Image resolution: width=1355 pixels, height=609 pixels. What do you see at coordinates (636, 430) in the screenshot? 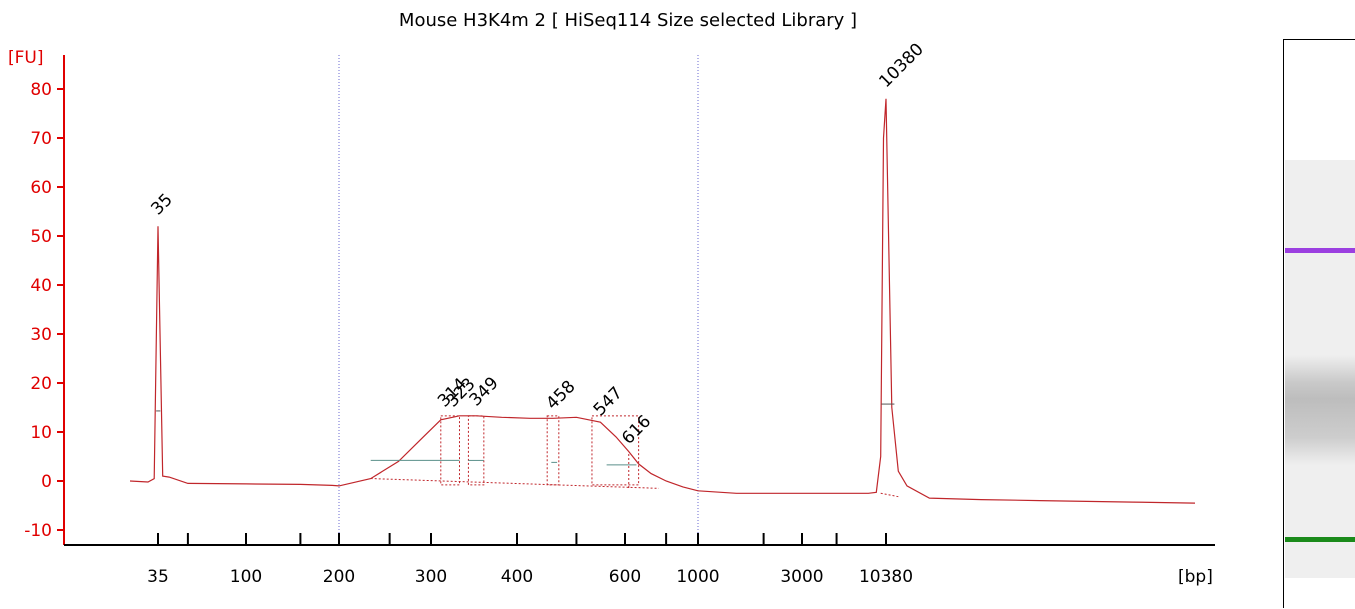
I see `peak-label-616: 616` at bounding box center [636, 430].